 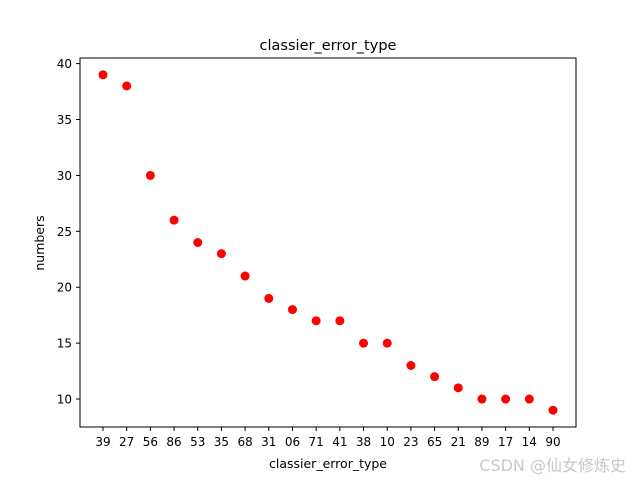 What do you see at coordinates (328, 463) in the screenshot?
I see `x-axis-label: classier_error_type` at bounding box center [328, 463].